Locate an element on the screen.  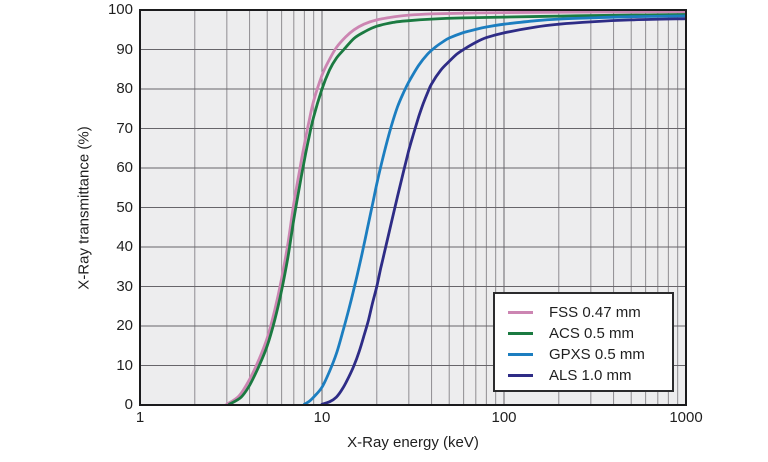
x-tick-label: 100 is located at coordinates (504, 417).